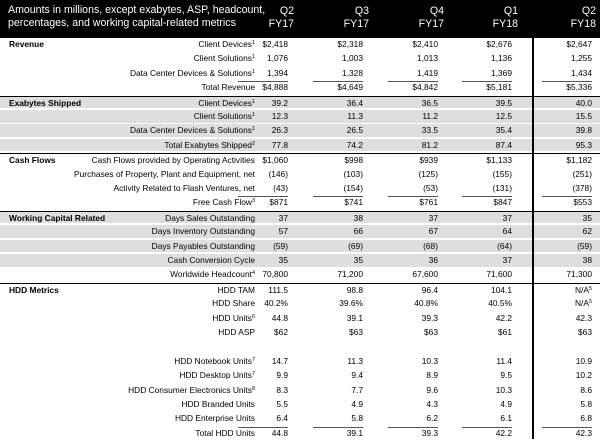 The width and height of the screenshot is (600, 440). Describe the element at coordinates (427, 72) in the screenshot. I see `value-cell: 1,419` at that location.